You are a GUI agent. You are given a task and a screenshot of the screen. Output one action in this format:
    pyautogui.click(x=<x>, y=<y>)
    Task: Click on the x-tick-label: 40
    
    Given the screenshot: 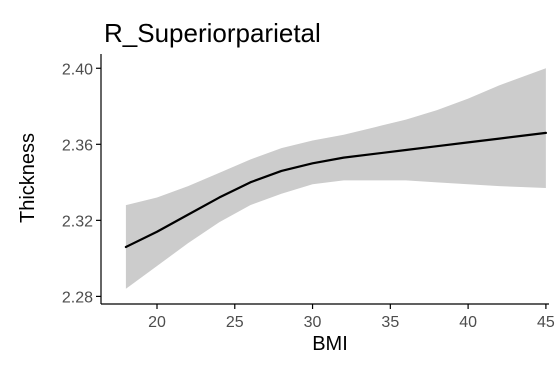 What is the action you would take?
    pyautogui.click(x=468, y=322)
    